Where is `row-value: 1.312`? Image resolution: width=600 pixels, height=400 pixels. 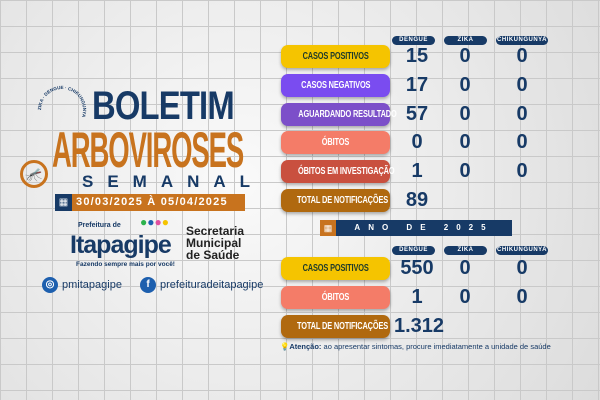 row-value: 1.312 is located at coordinates (419, 326).